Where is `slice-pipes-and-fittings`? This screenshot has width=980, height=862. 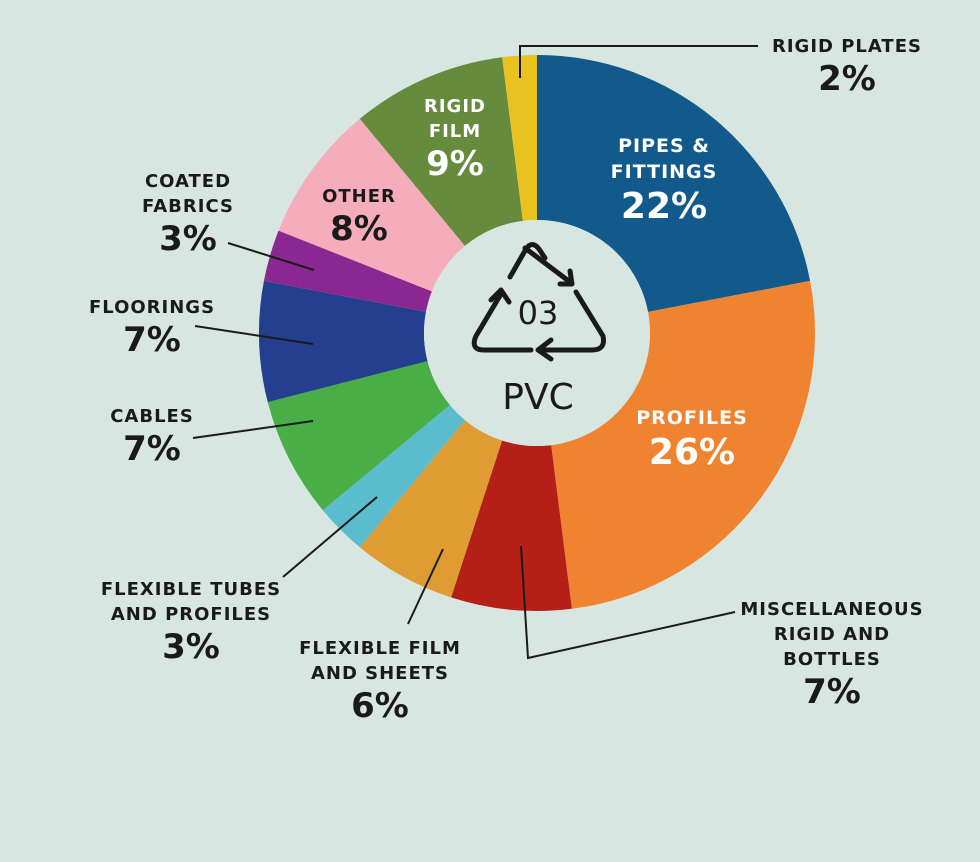
slice-pipes-and-fittings is located at coordinates (674, 183).